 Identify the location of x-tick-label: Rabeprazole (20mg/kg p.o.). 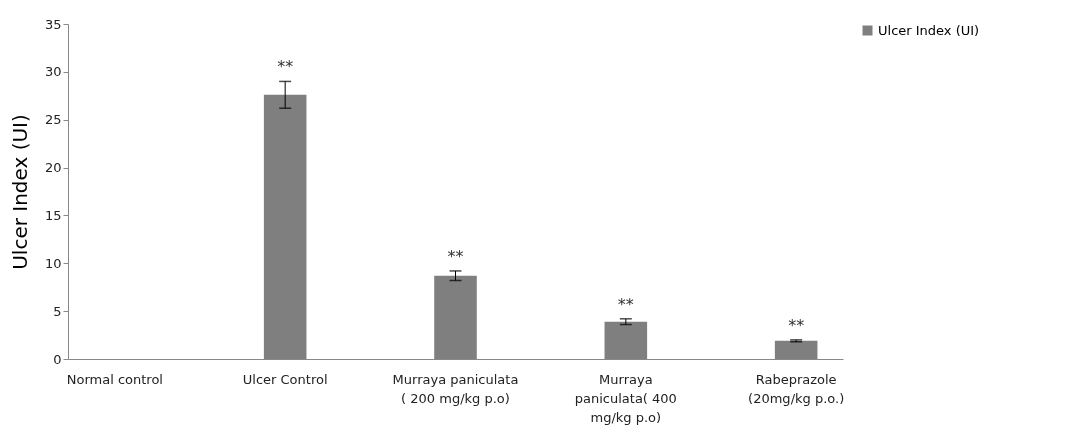
(796, 388).